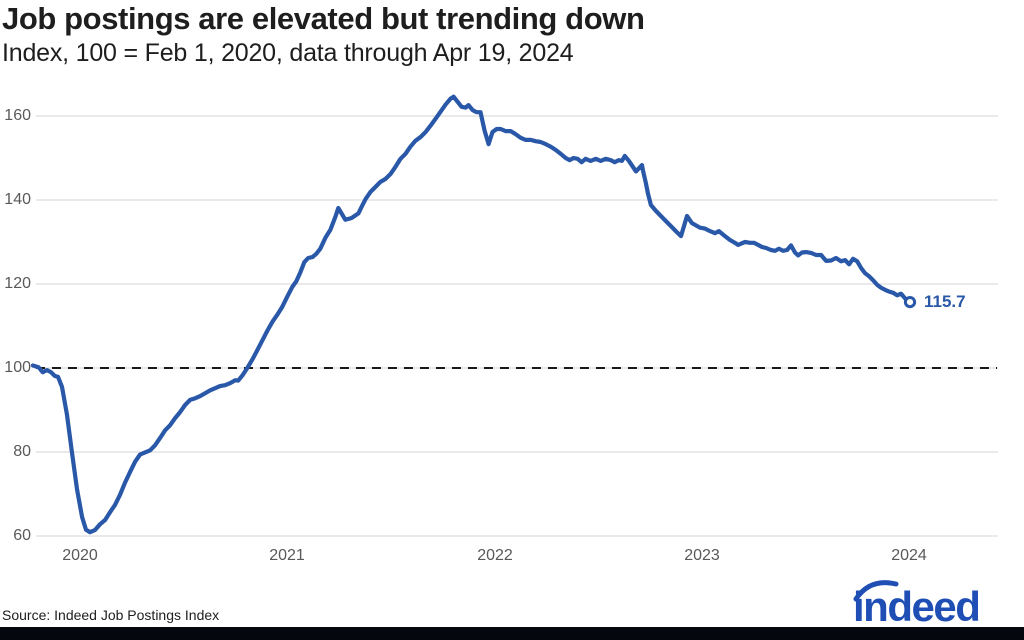 The height and width of the screenshot is (640, 1024). What do you see at coordinates (512, 633) in the screenshot?
I see `footer-bar` at bounding box center [512, 633].